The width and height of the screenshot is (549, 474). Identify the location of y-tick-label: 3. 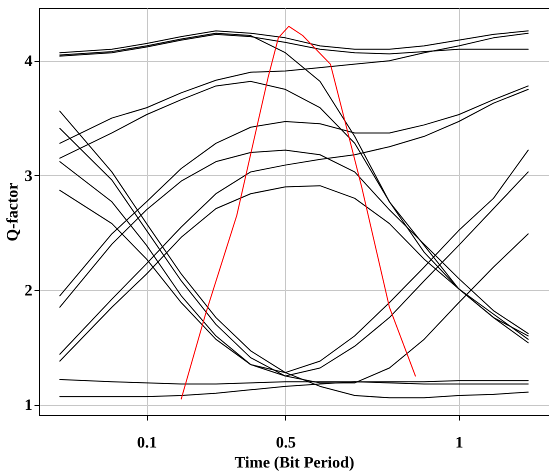
(28, 176).